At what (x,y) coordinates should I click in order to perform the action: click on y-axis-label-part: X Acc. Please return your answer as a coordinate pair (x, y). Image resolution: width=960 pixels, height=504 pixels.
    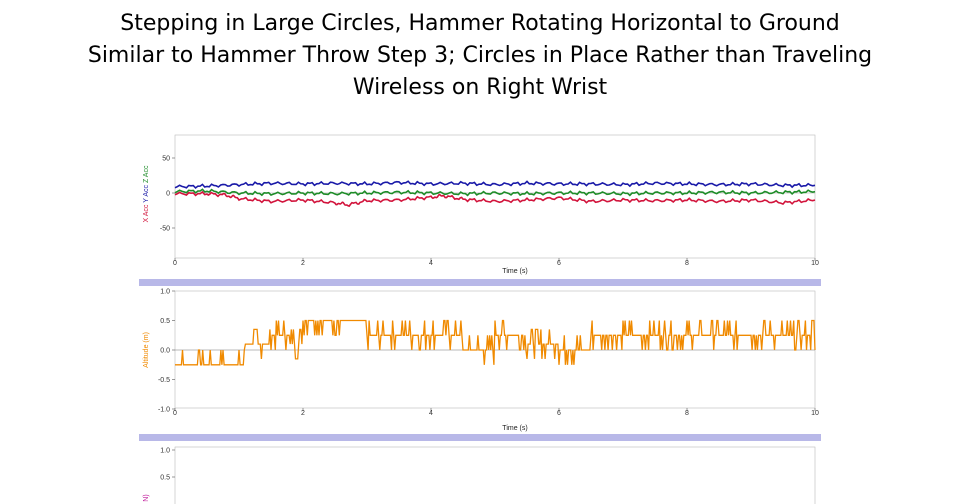
    Looking at the image, I should click on (146, 213).